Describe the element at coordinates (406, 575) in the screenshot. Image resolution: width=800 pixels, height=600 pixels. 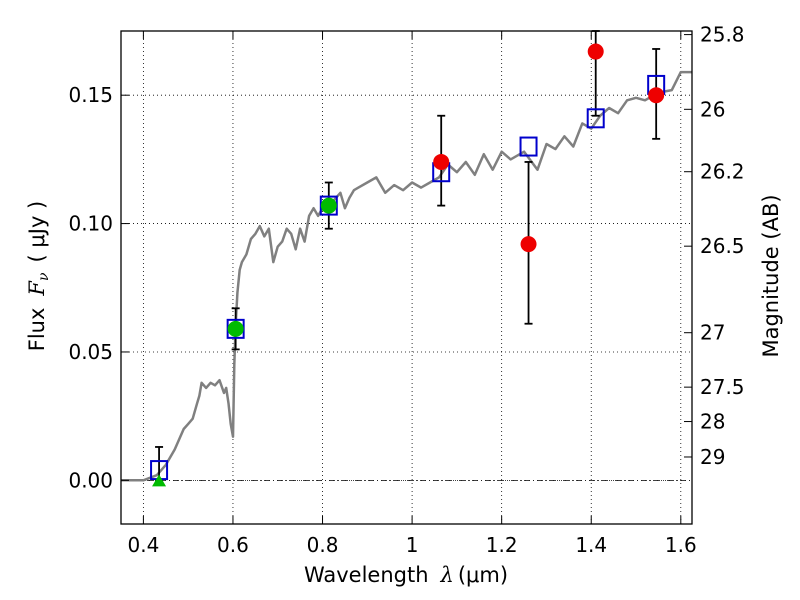
I see `x-axis-title: Wavelength λ (μm)` at that location.